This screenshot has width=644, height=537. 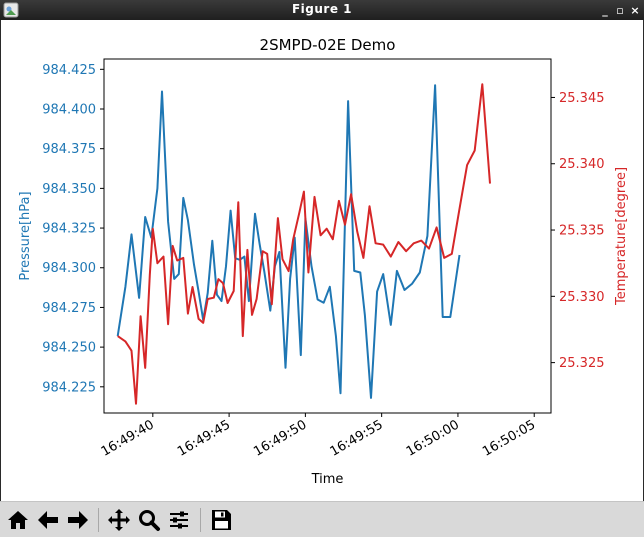 I want to click on right-y-axis-label: Temperature[degree], so click(x=621, y=236).